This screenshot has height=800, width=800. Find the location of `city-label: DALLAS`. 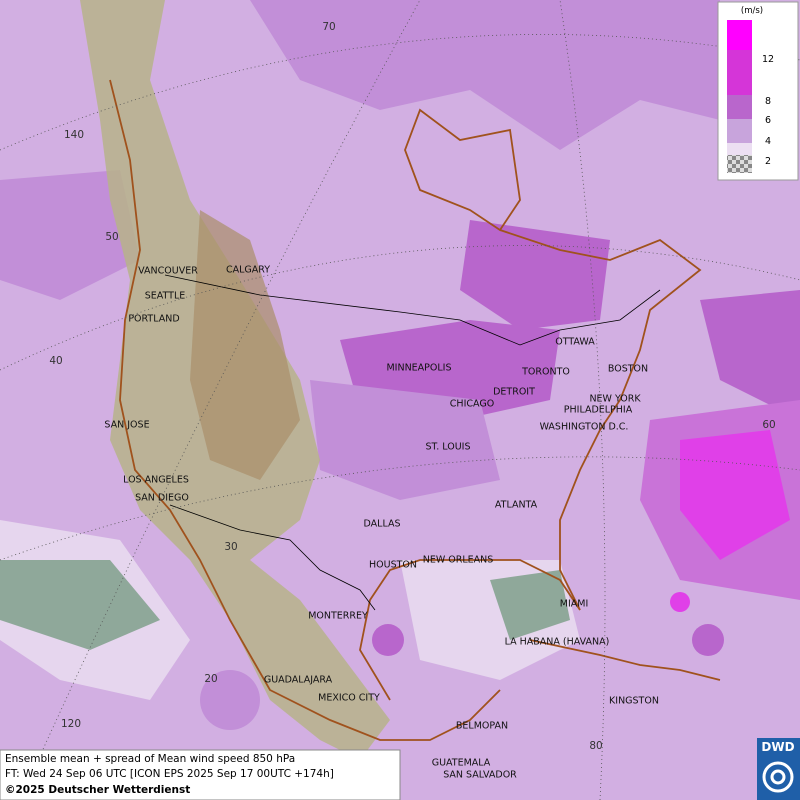

city-label: DALLAS is located at coordinates (382, 524).